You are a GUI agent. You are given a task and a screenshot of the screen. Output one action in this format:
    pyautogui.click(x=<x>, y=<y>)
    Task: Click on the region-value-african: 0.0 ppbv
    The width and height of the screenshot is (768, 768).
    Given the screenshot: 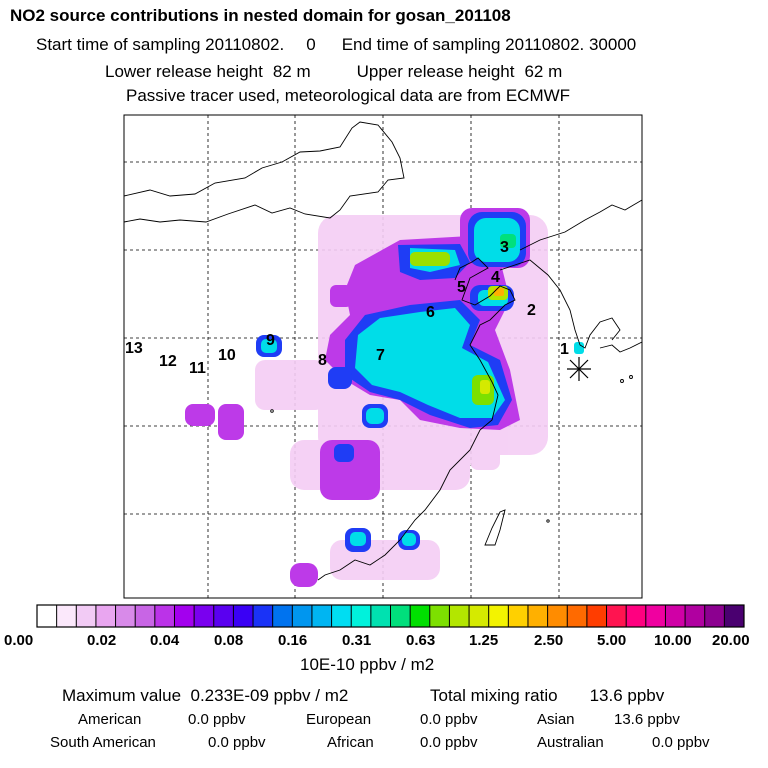 What is the action you would take?
    pyautogui.click(x=449, y=742)
    